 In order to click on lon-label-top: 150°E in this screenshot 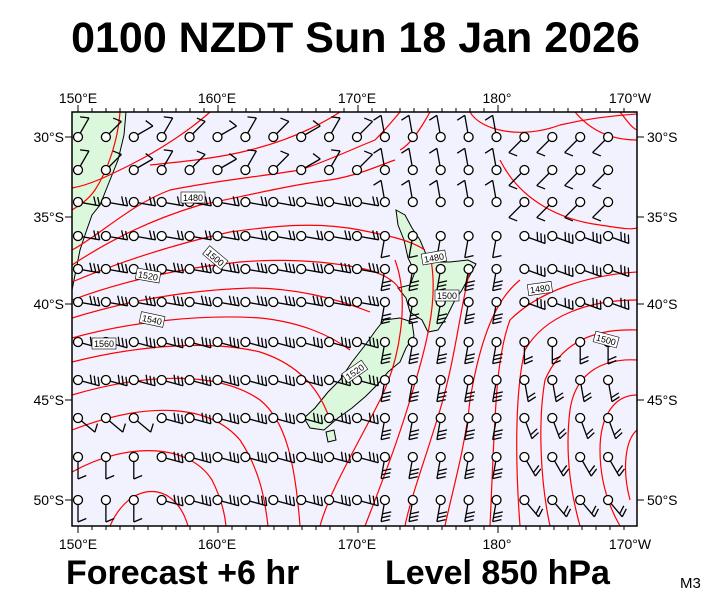, I will do `click(78, 98)`.